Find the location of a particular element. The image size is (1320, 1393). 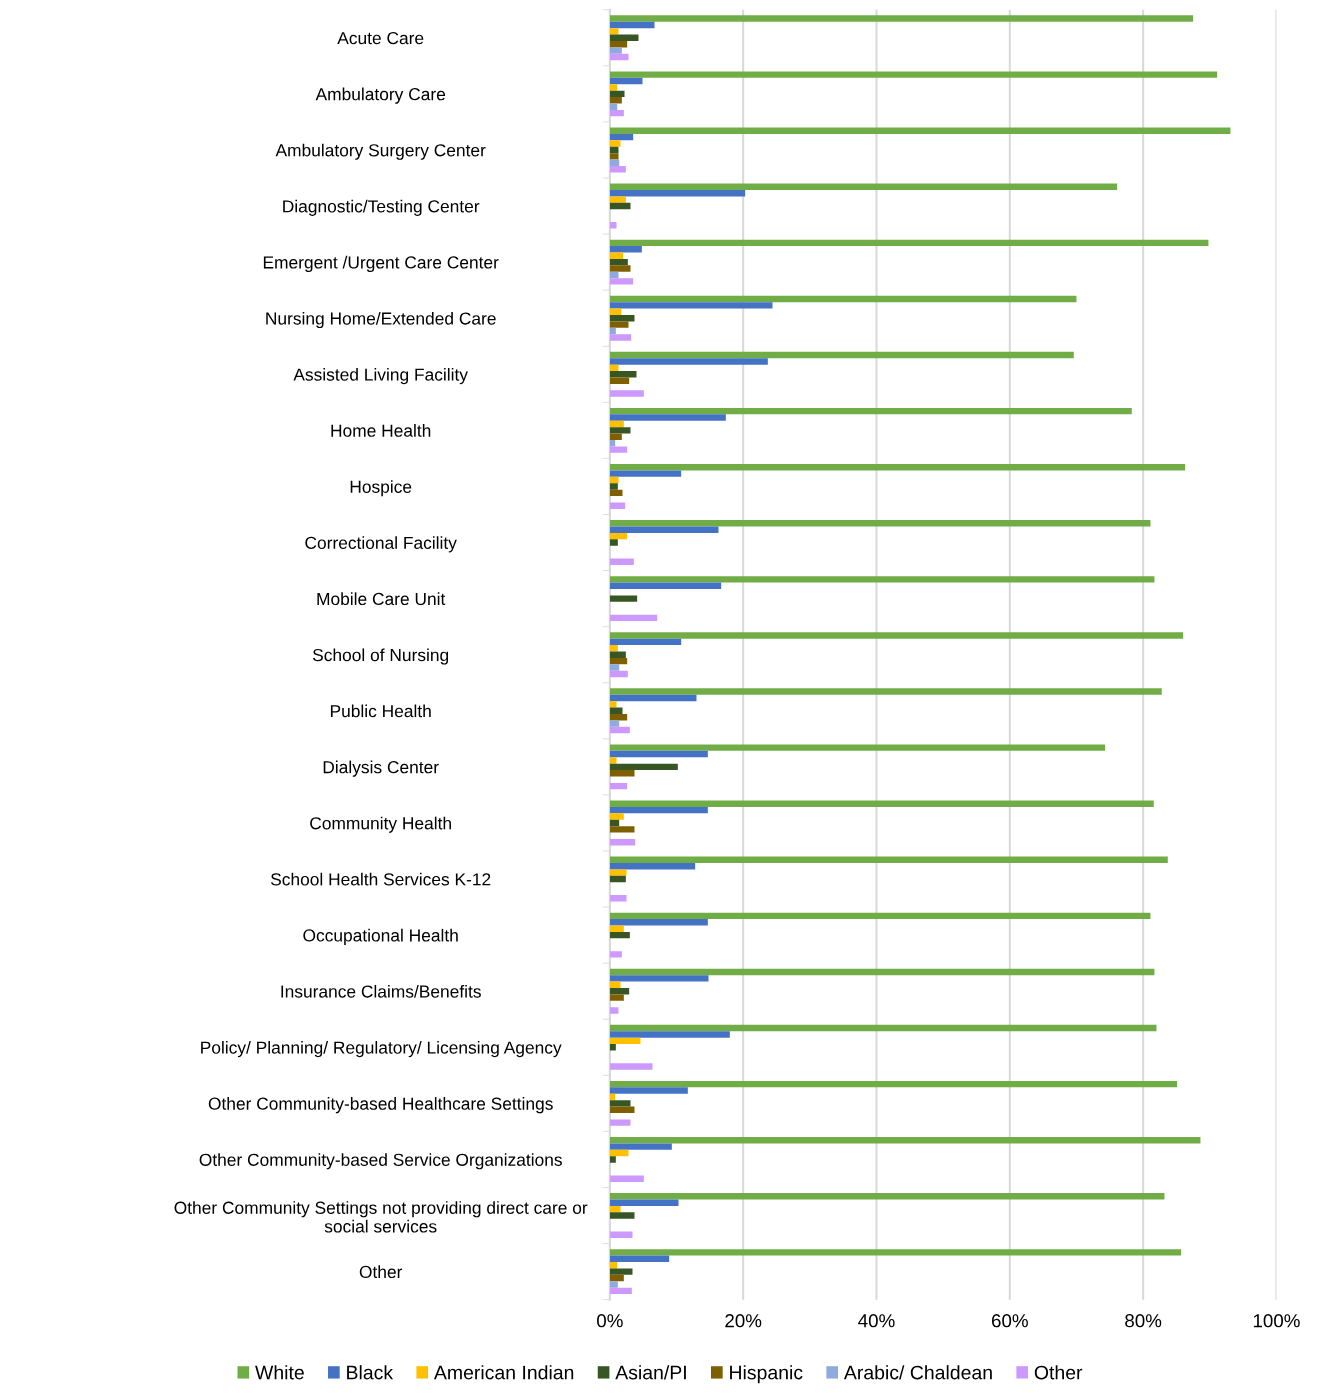

legend-label: Arabic/ Chaldean is located at coordinates (917, 1372).